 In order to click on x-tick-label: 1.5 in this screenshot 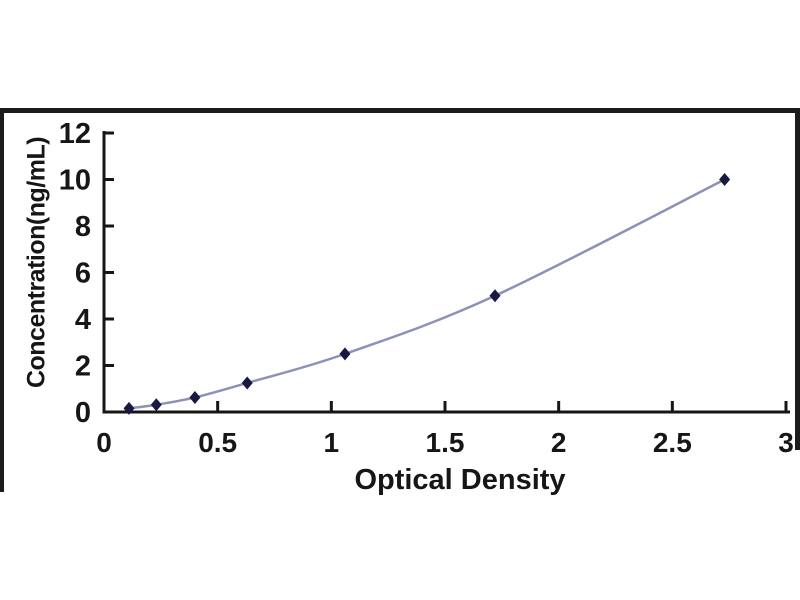, I will do `click(445, 442)`.